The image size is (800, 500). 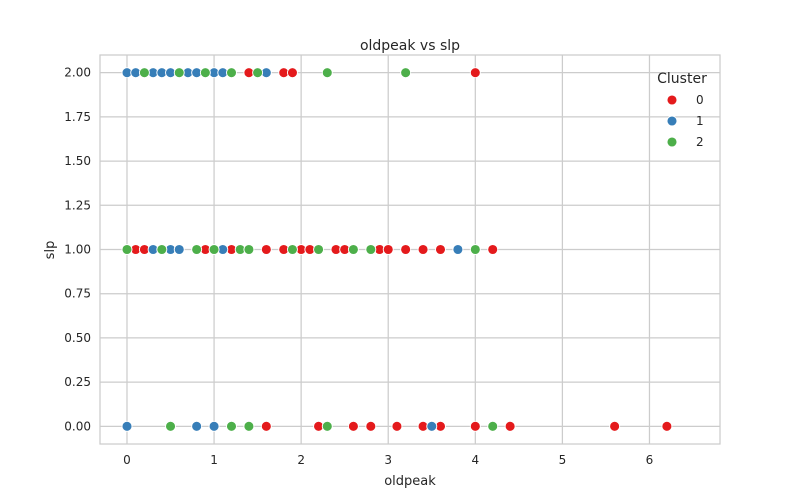 What do you see at coordinates (475, 460) in the screenshot?
I see `x-tick-label: 4` at bounding box center [475, 460].